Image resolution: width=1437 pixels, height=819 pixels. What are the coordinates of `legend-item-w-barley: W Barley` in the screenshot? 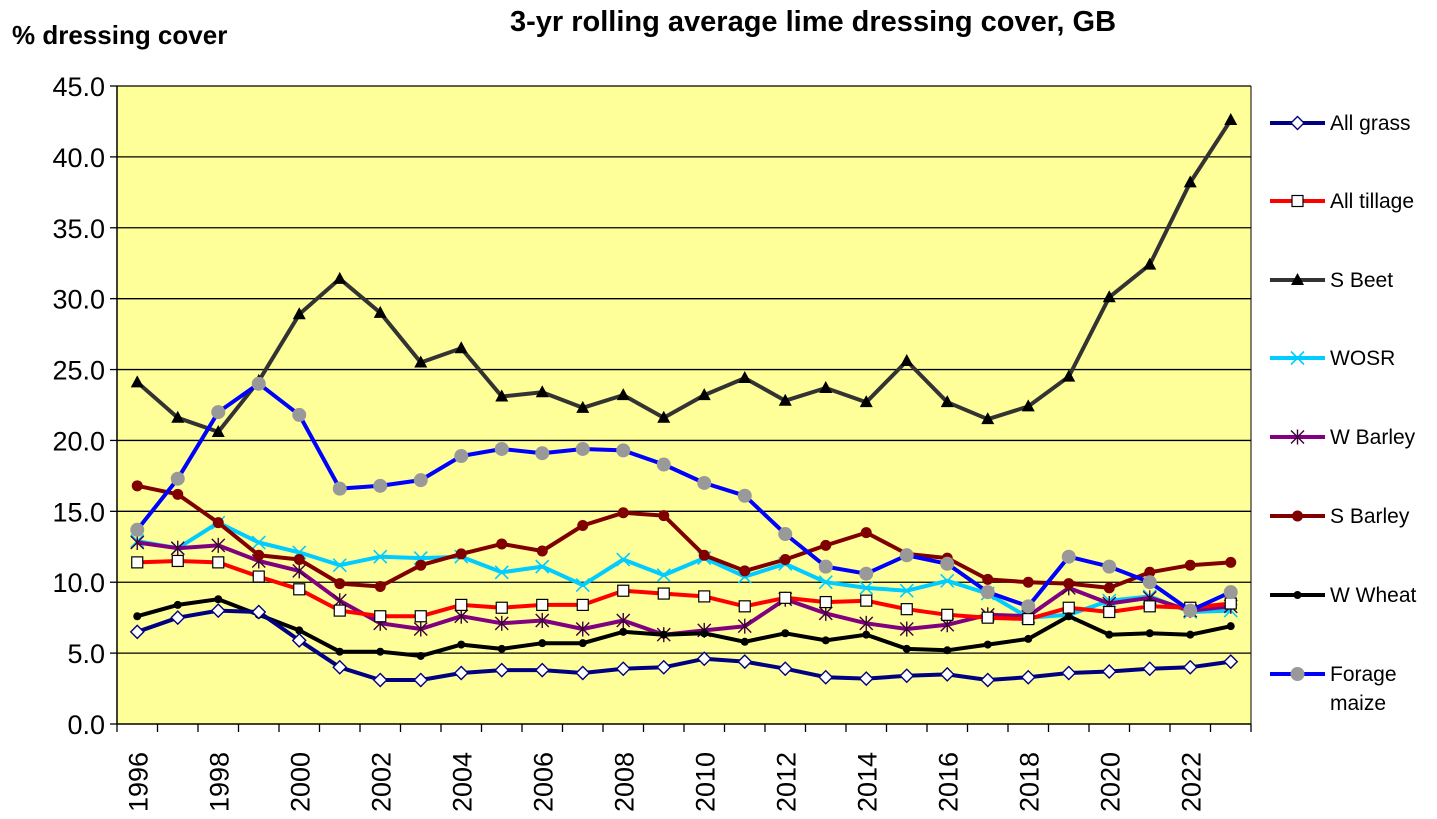 It's located at (1343, 437).